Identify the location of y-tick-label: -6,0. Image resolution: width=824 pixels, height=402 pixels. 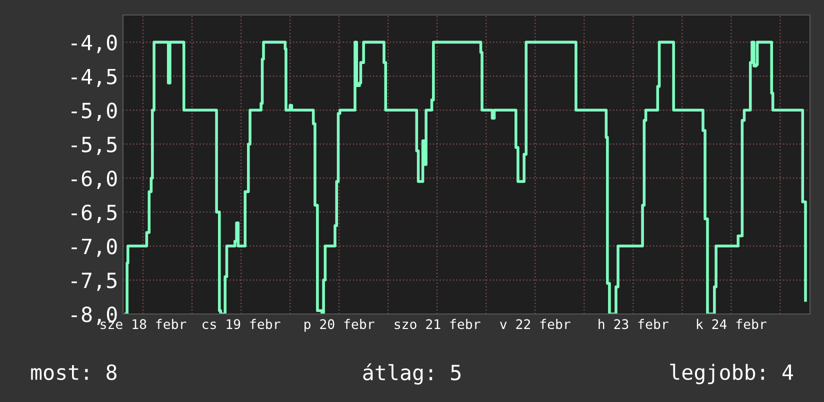
(94, 179).